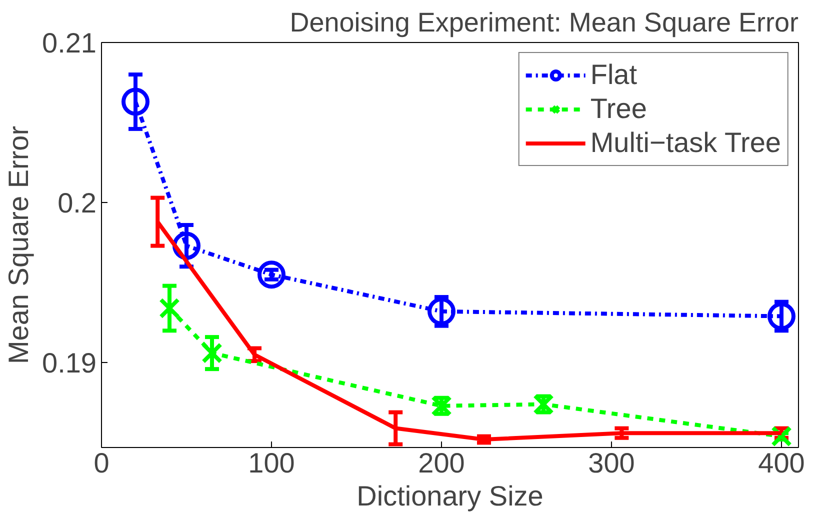 The width and height of the screenshot is (823, 514). I want to click on x-tick-label: 100, so click(271, 463).